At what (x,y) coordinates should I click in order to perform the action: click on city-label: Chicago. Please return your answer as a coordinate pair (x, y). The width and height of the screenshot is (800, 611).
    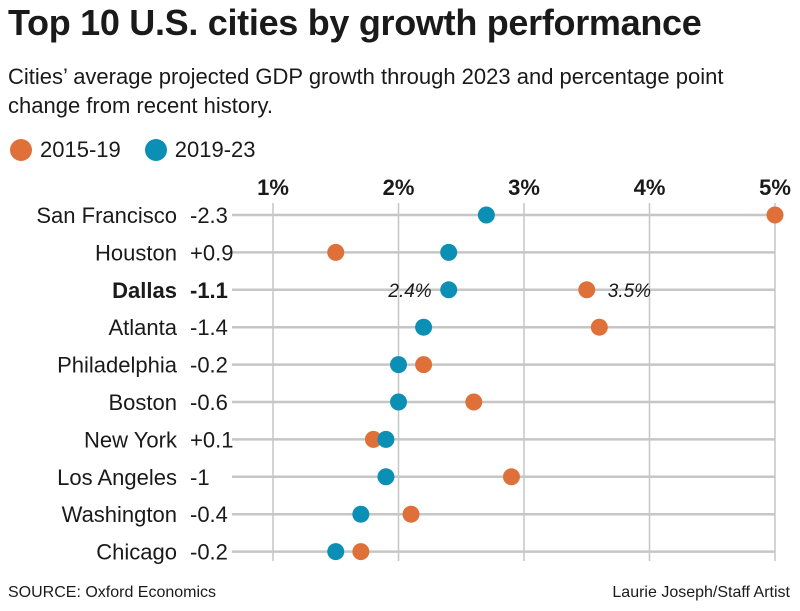
    Looking at the image, I should click on (136, 552).